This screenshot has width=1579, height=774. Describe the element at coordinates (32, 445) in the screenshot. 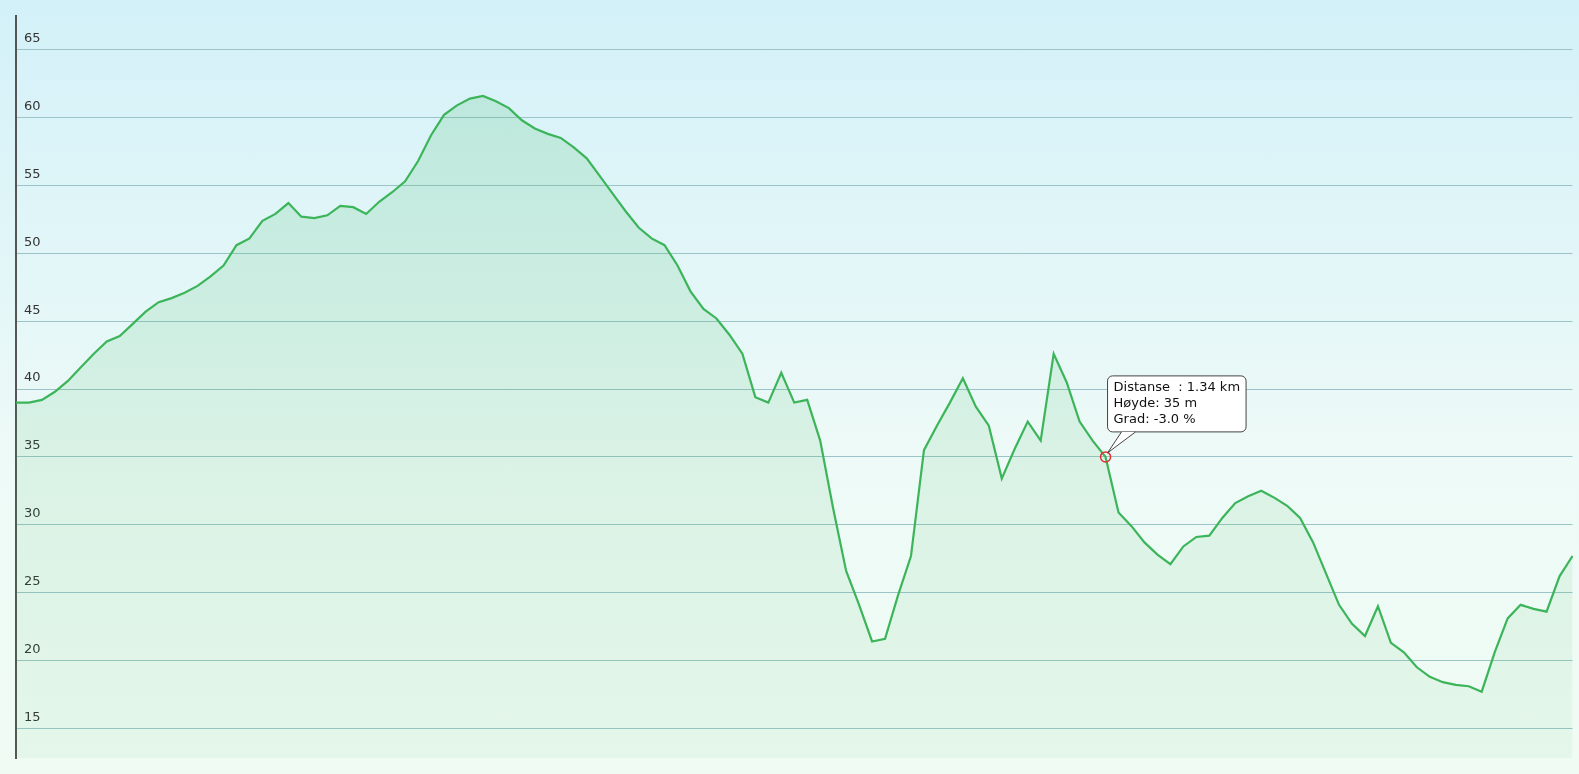

I see `y-tick-label: 35` at that location.